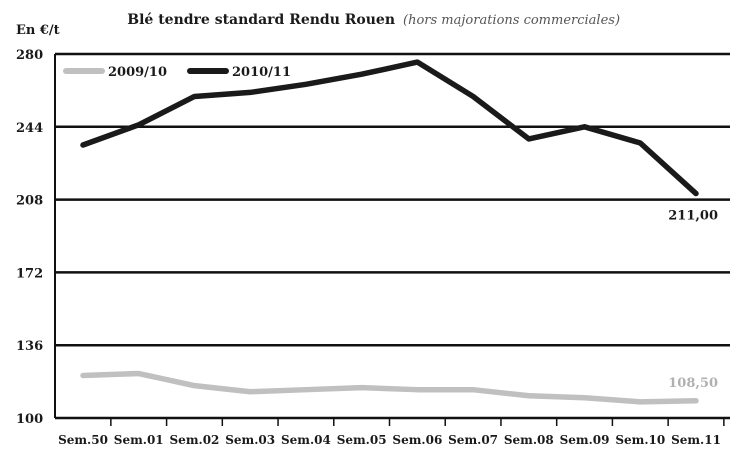 The image size is (747, 456). Describe the element at coordinates (362, 440) in the screenshot. I see `x-tick-label: Sem.05` at that location.